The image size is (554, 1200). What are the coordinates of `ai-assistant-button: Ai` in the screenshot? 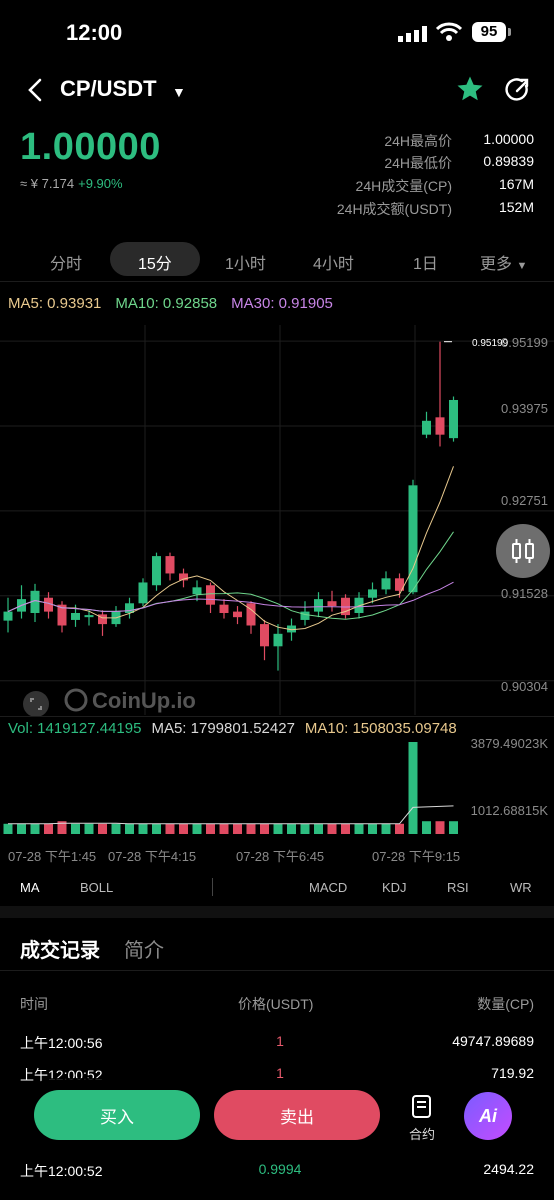 It's located at (488, 1116).